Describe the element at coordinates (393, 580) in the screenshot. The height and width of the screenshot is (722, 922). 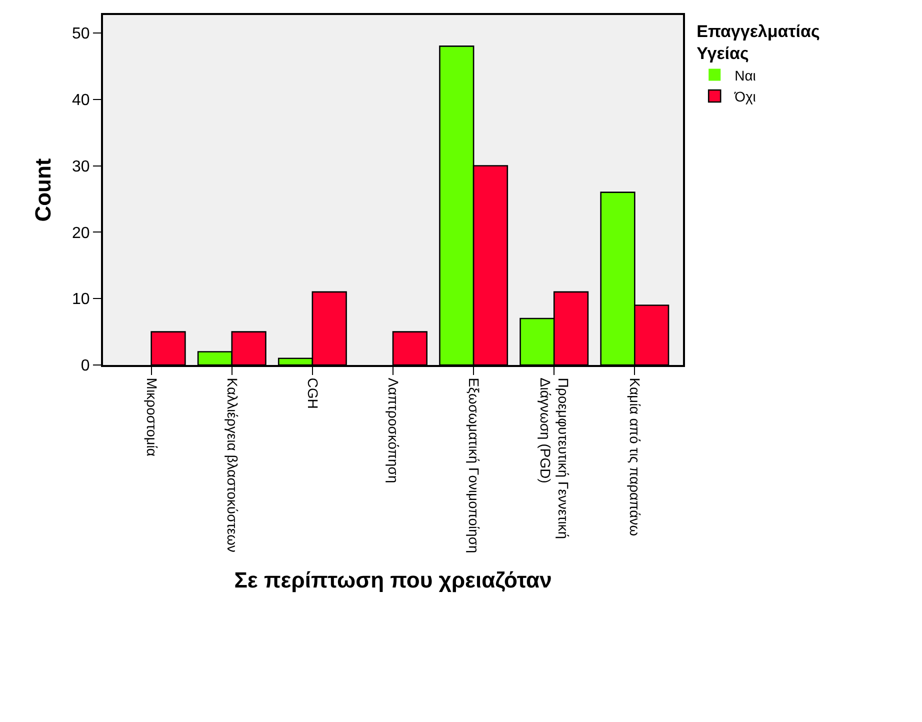
I see `x-axis-title: Σε περίπτωση που χρειαζόταν` at that location.